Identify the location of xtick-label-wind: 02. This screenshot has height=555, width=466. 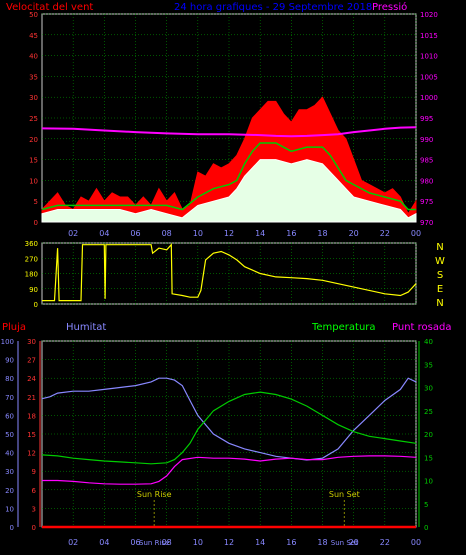
(73, 233).